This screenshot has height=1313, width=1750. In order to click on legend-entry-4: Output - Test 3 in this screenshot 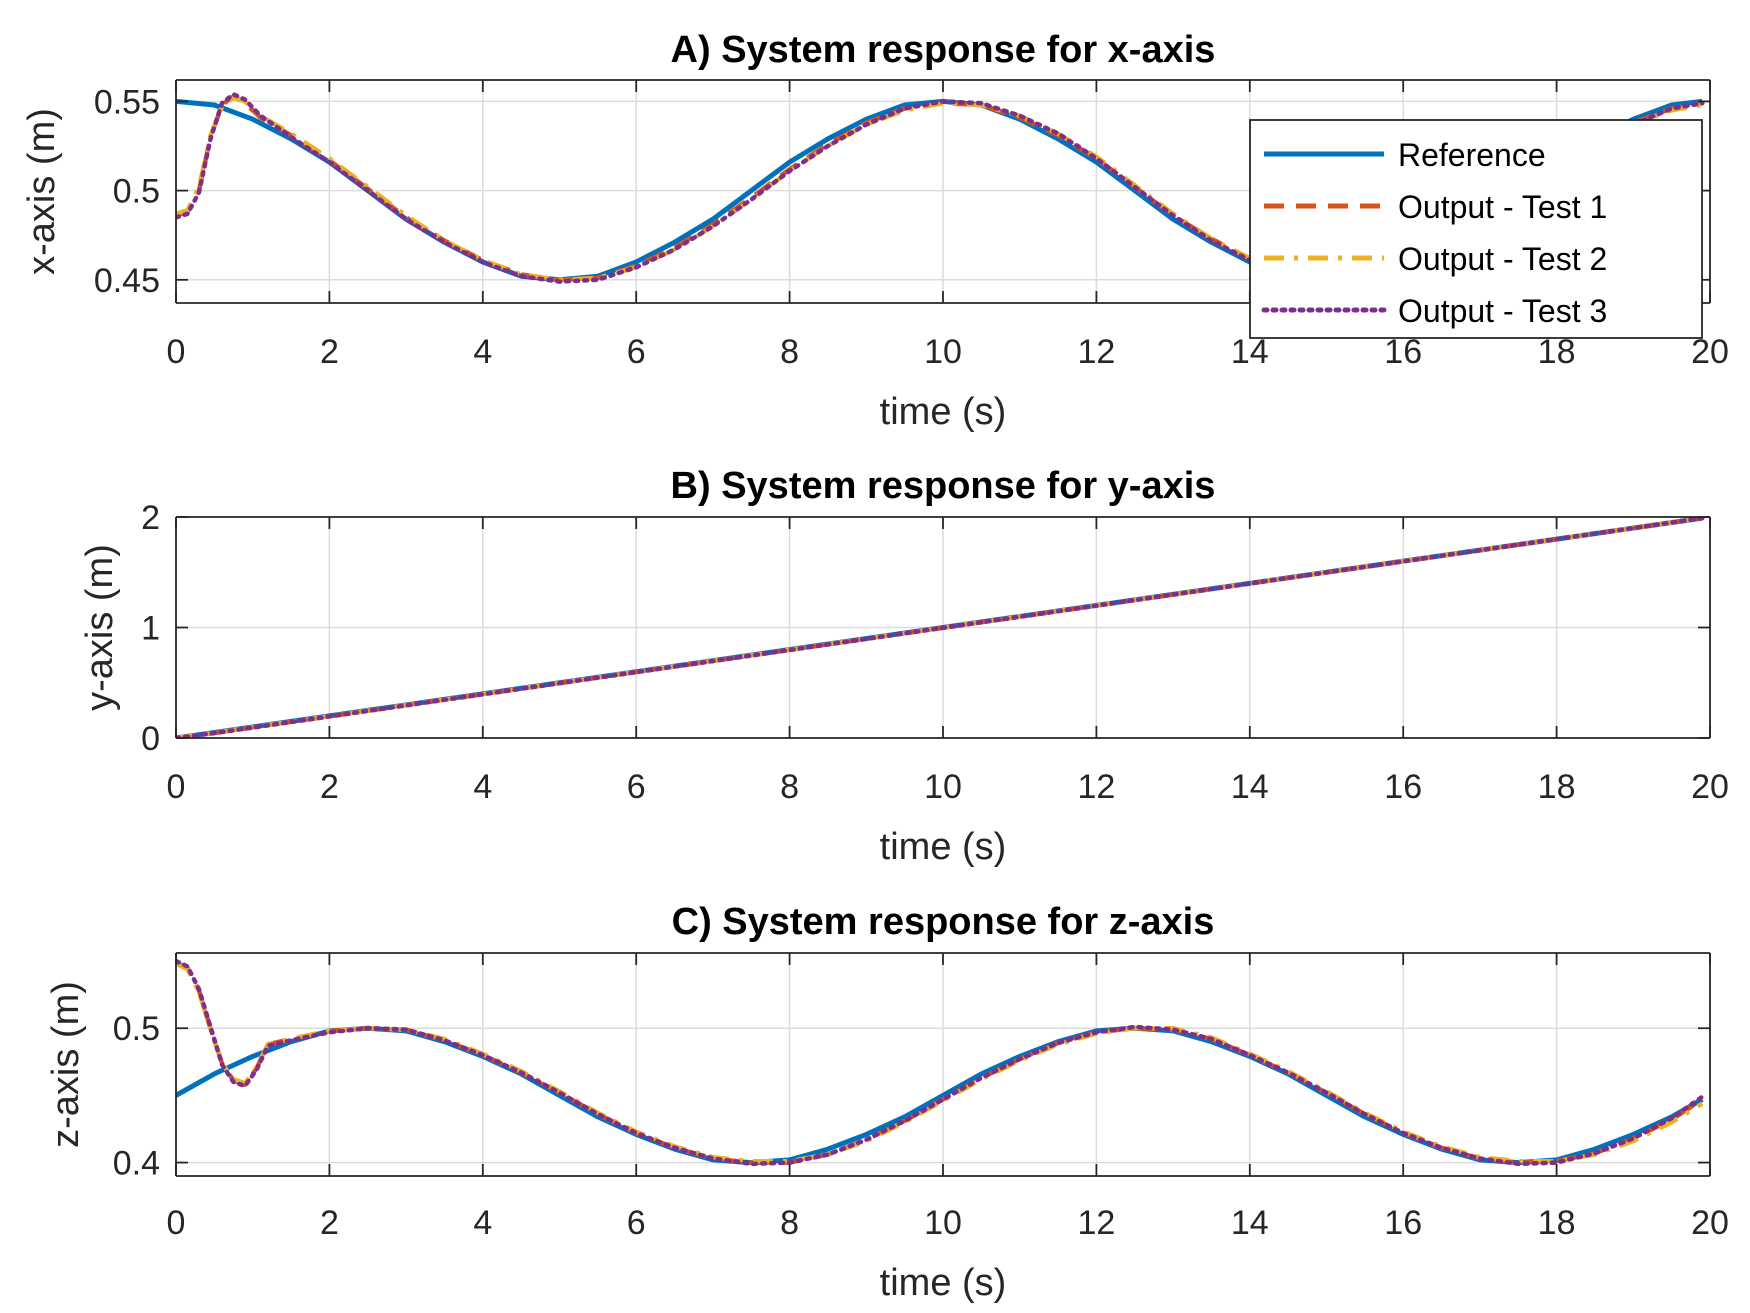, I will do `click(1502, 311)`.